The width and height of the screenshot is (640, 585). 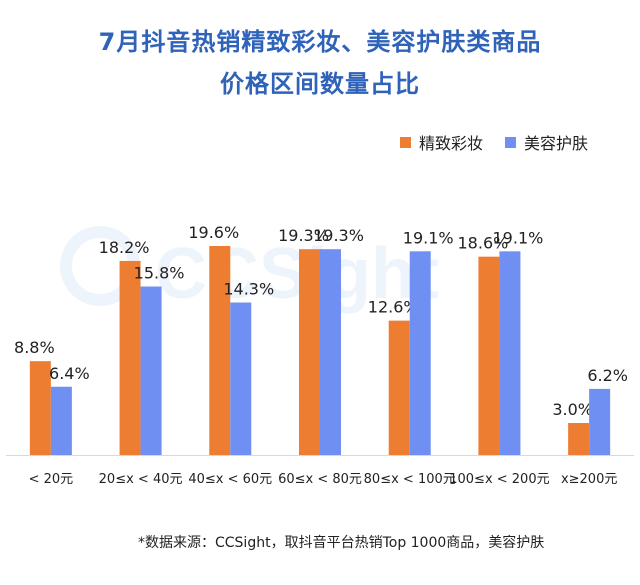 I want to click on x-tick-label-2: 40≤x < 60元, so click(x=230, y=479).